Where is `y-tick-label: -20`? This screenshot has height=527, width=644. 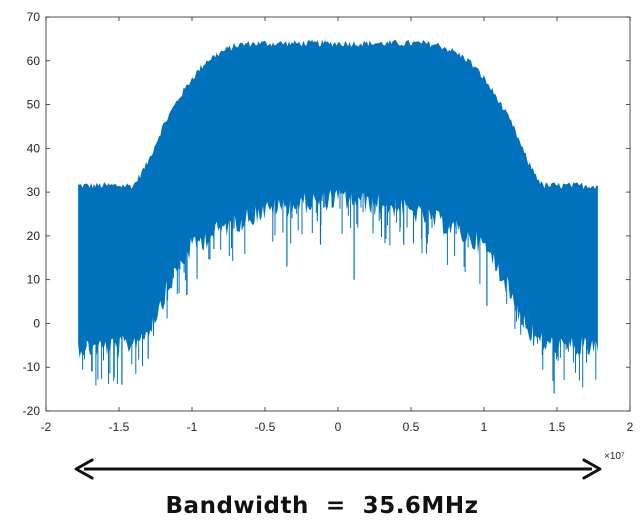 y-tick-label: -20 is located at coordinates (32, 411).